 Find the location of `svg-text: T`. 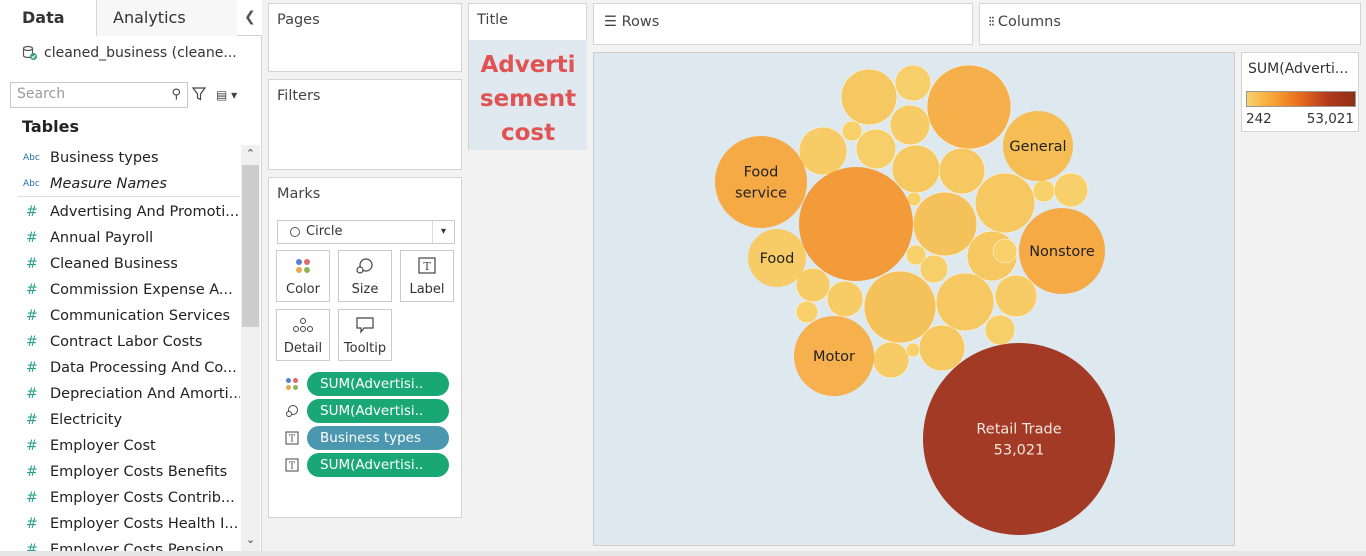

svg-text: T is located at coordinates (292, 440).